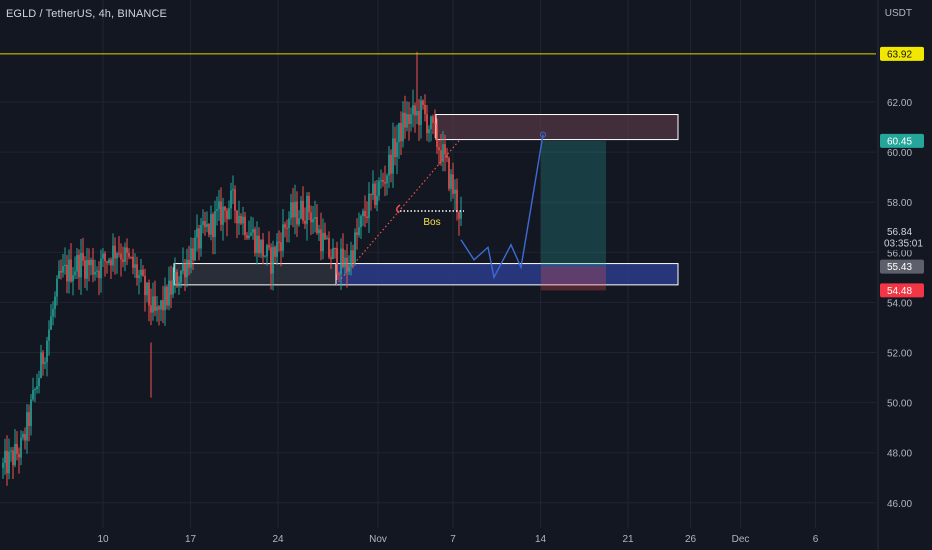  Describe the element at coordinates (557, 127) in the screenshot. I see `supply-zone` at that location.